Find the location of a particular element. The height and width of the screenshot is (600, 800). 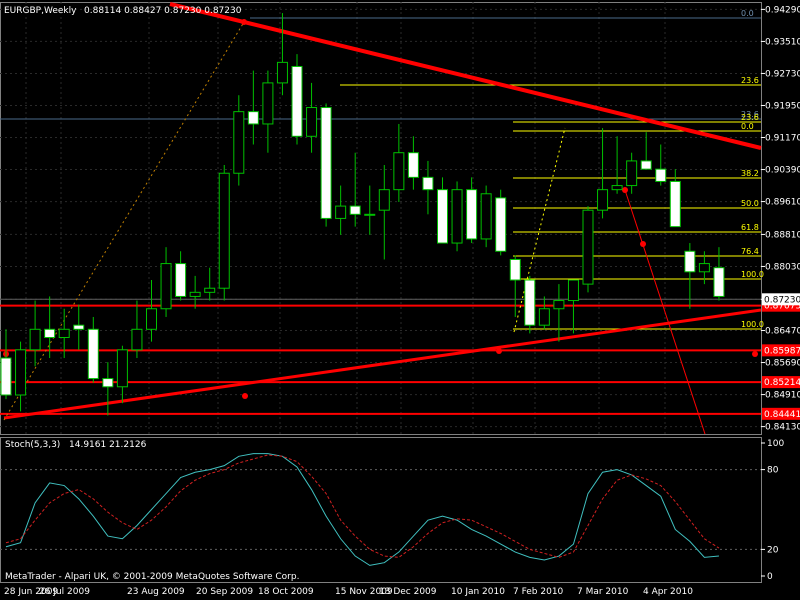

price-tick-label: 0.91170 is located at coordinates (782, 139).